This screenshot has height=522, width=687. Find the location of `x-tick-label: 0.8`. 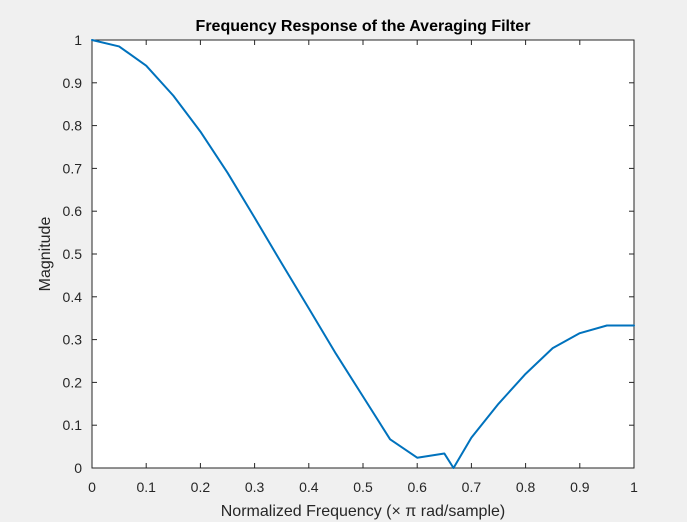

x-tick-label: 0.8 is located at coordinates (526, 487).